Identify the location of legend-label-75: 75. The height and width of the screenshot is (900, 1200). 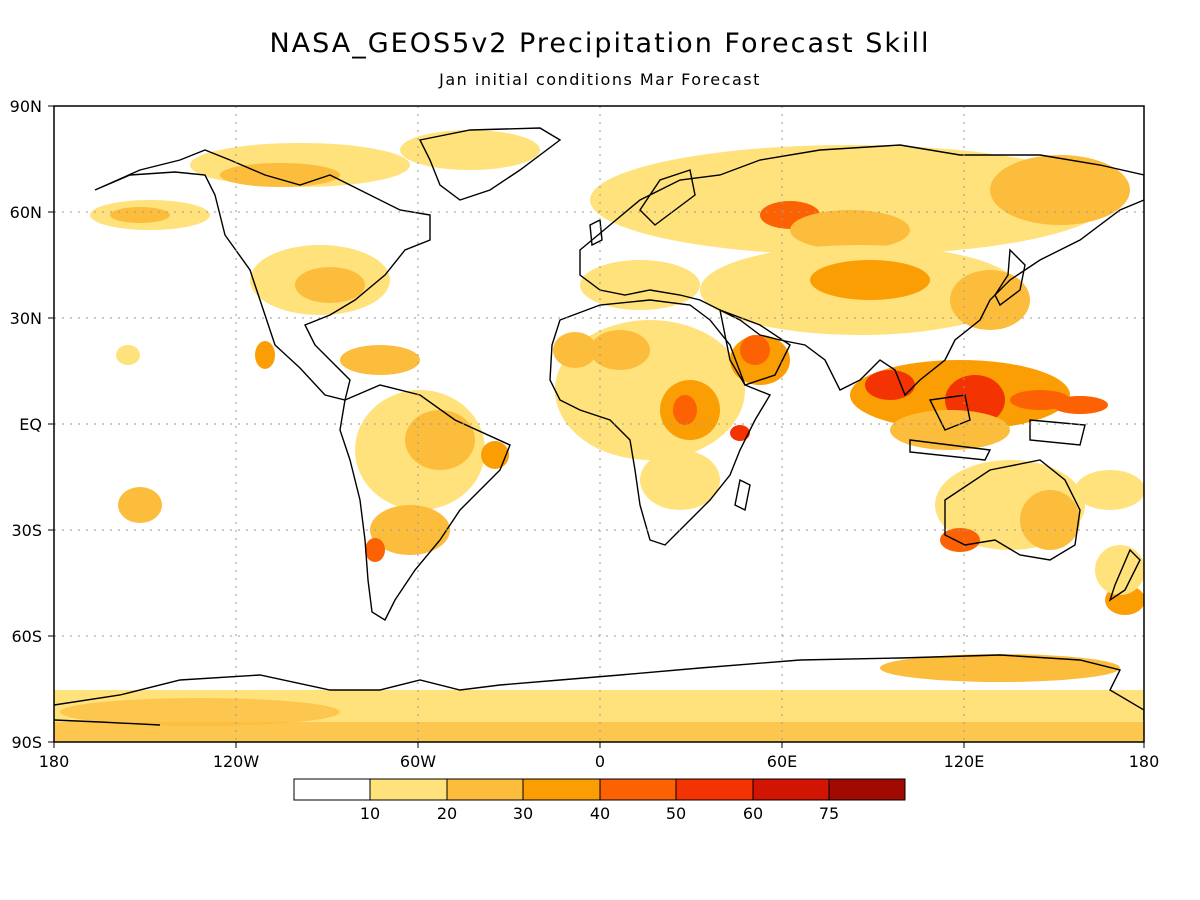
(829, 813).